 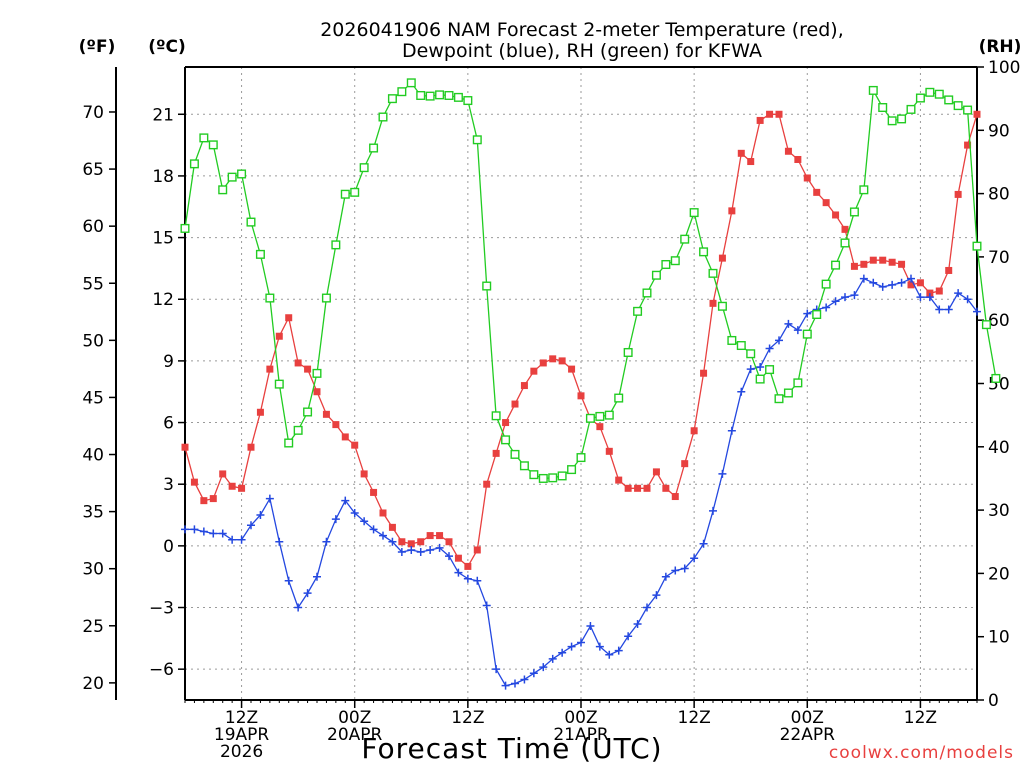 What do you see at coordinates (93, 398) in the screenshot?
I see `fahrenheit-tick-label: 45` at bounding box center [93, 398].